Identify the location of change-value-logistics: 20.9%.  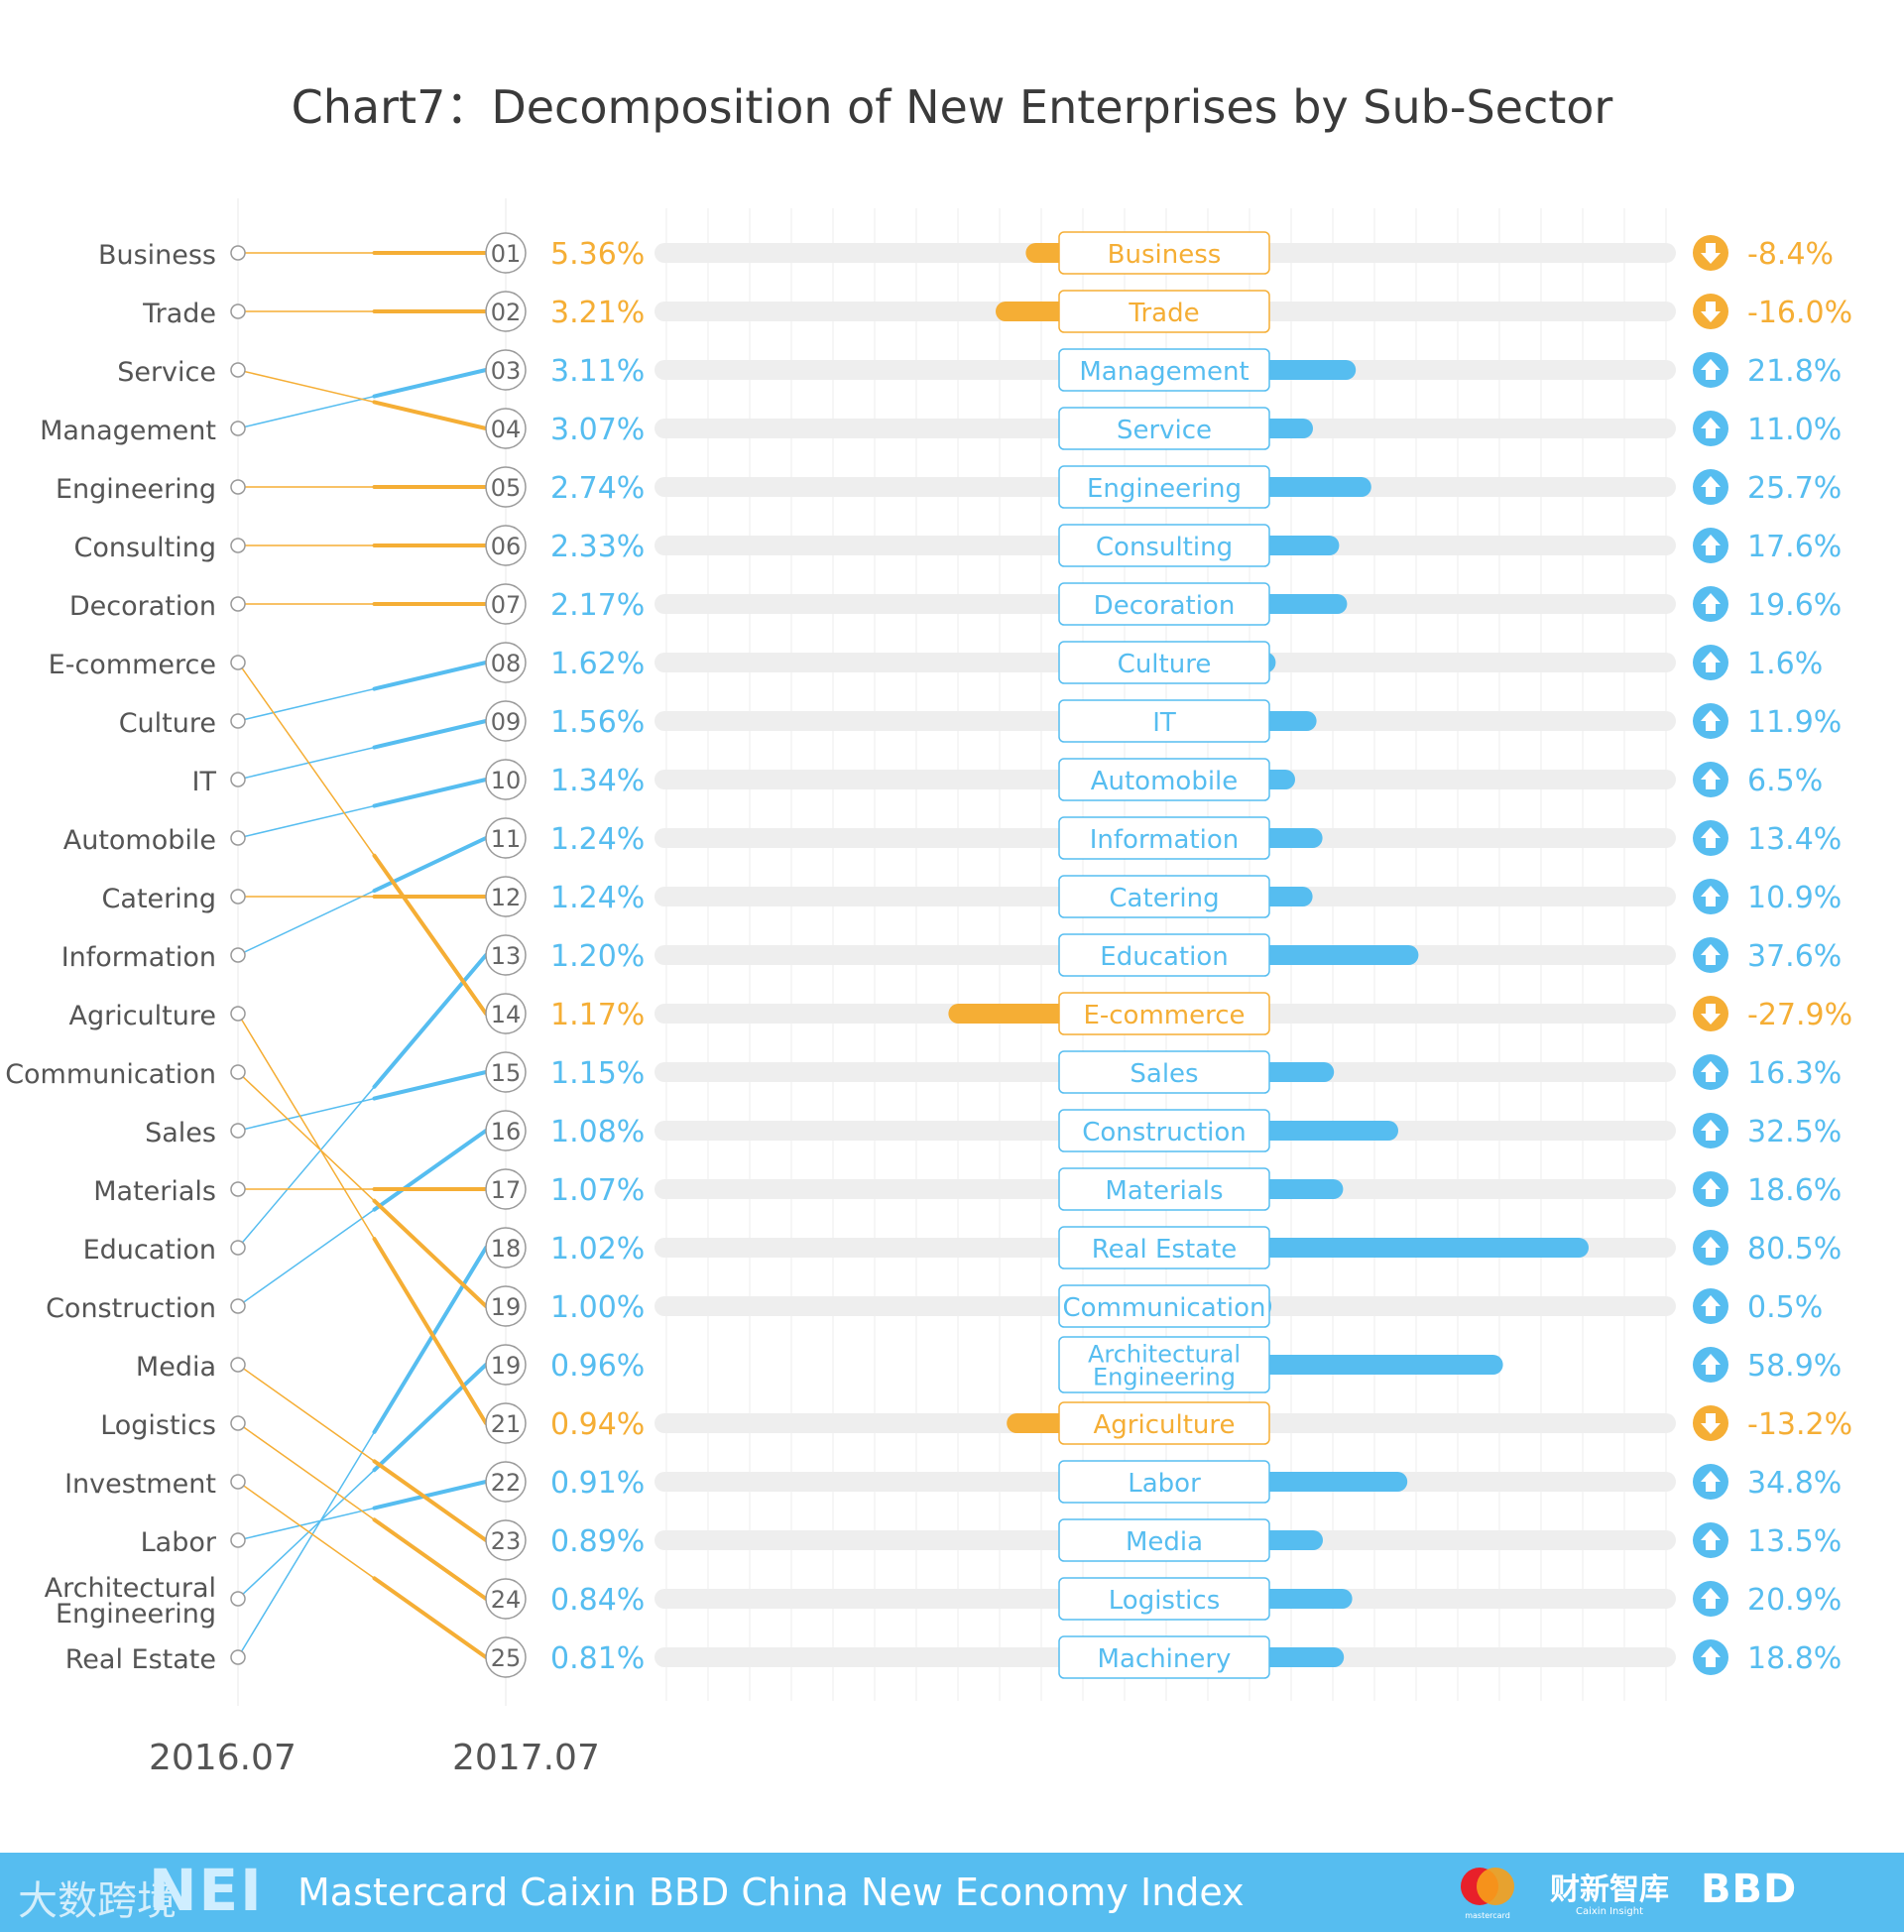
(1794, 1600).